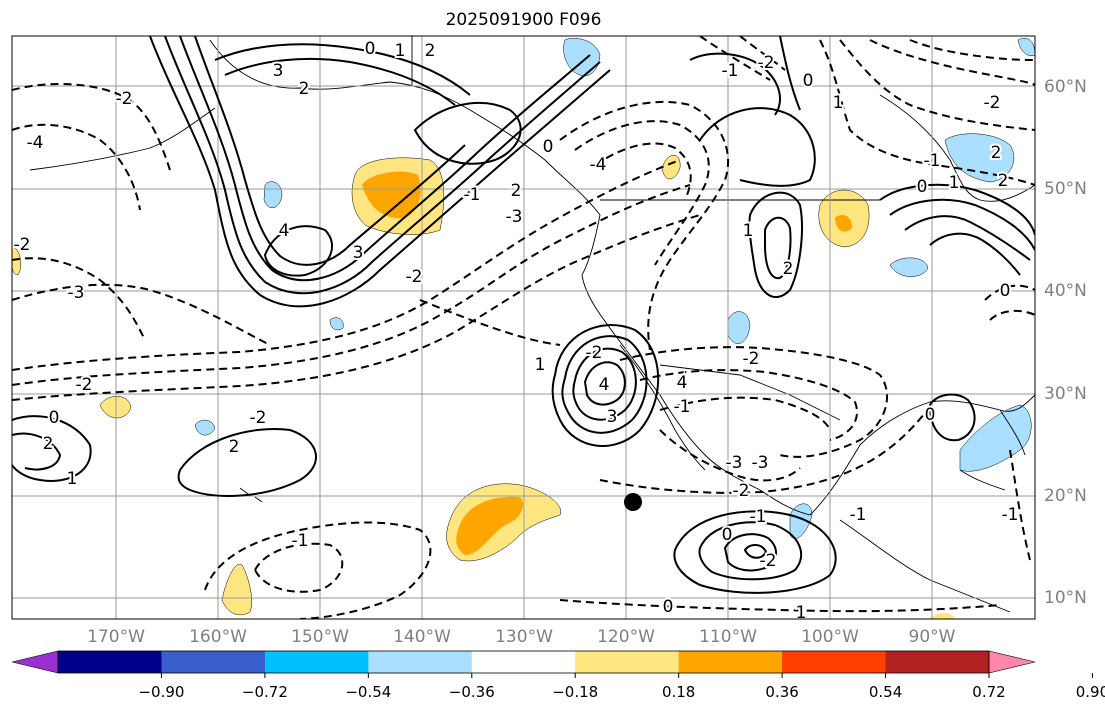 Image resolution: width=1105 pixels, height=712 pixels. I want to click on gulf-coast, so click(922, 455).